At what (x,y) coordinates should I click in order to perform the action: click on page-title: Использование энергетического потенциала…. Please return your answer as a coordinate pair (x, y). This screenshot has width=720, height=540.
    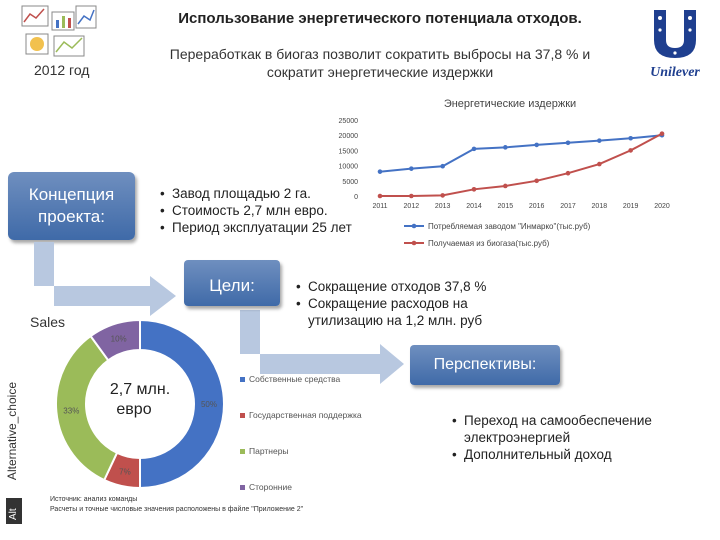
    Looking at the image, I should click on (380, 18).